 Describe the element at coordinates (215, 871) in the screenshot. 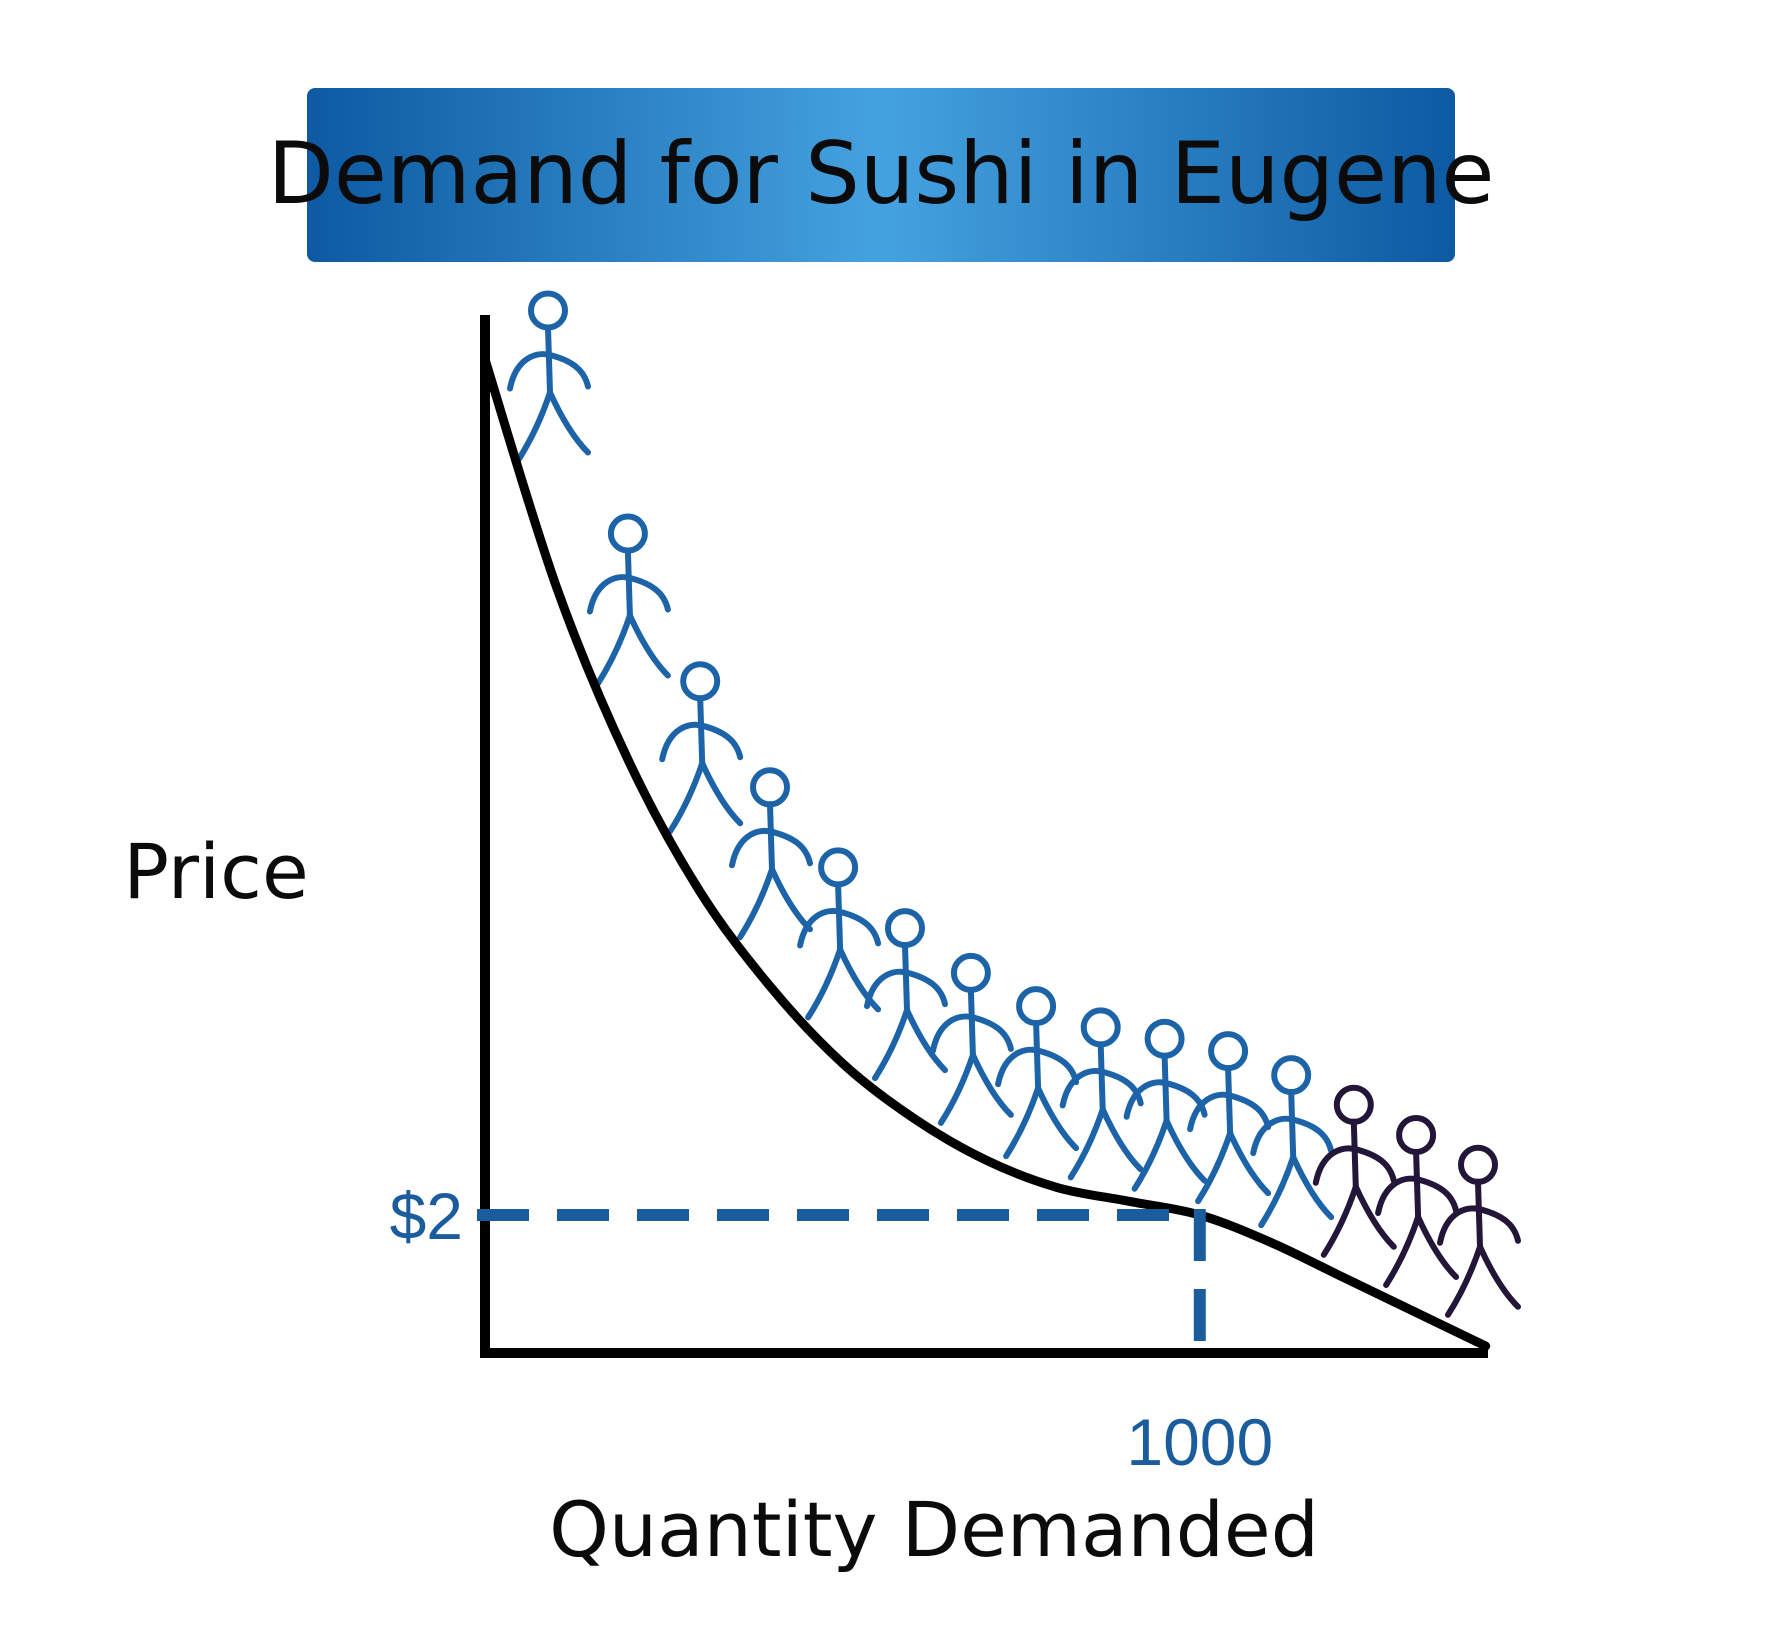

I see `y-axis-title: Price` at that location.